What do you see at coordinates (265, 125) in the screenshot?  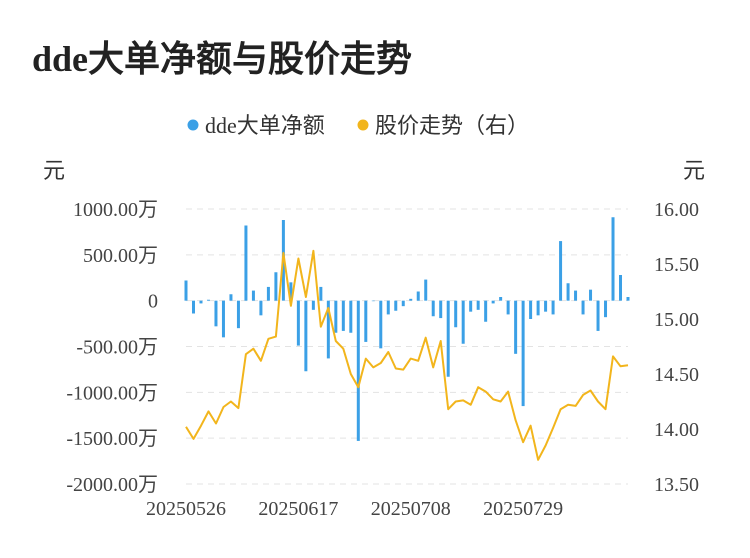 I see `legend-bar-label: dde大单净额` at bounding box center [265, 125].